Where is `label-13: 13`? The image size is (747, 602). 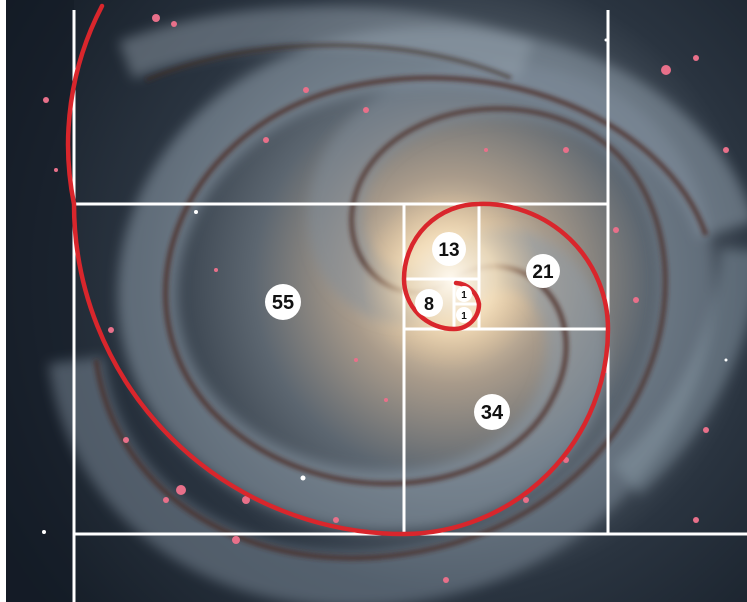 label-13: 13 is located at coordinates (449, 249).